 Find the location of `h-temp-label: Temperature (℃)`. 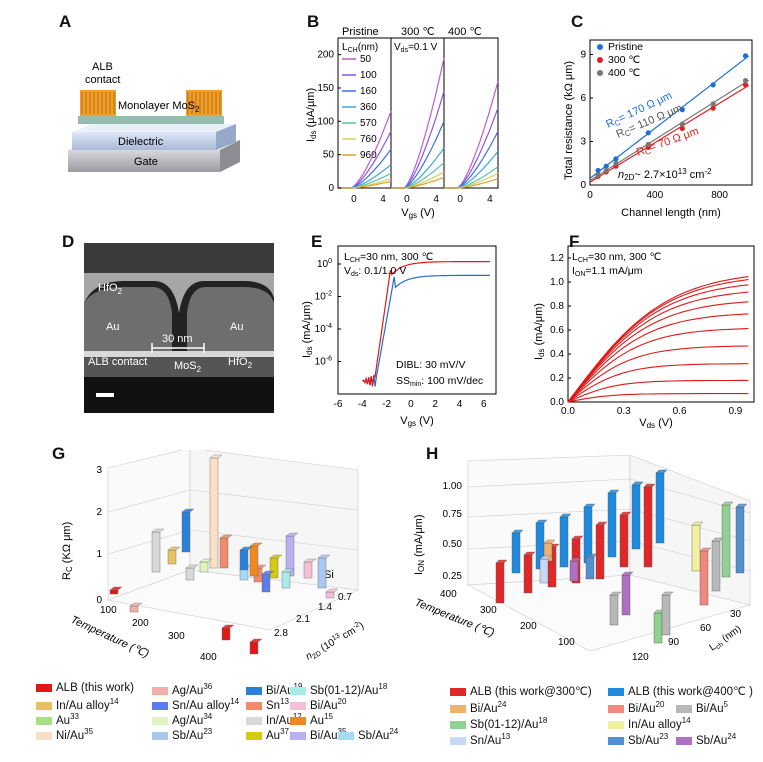

h-temp-label: Temperature (℃) is located at coordinates (454, 618).